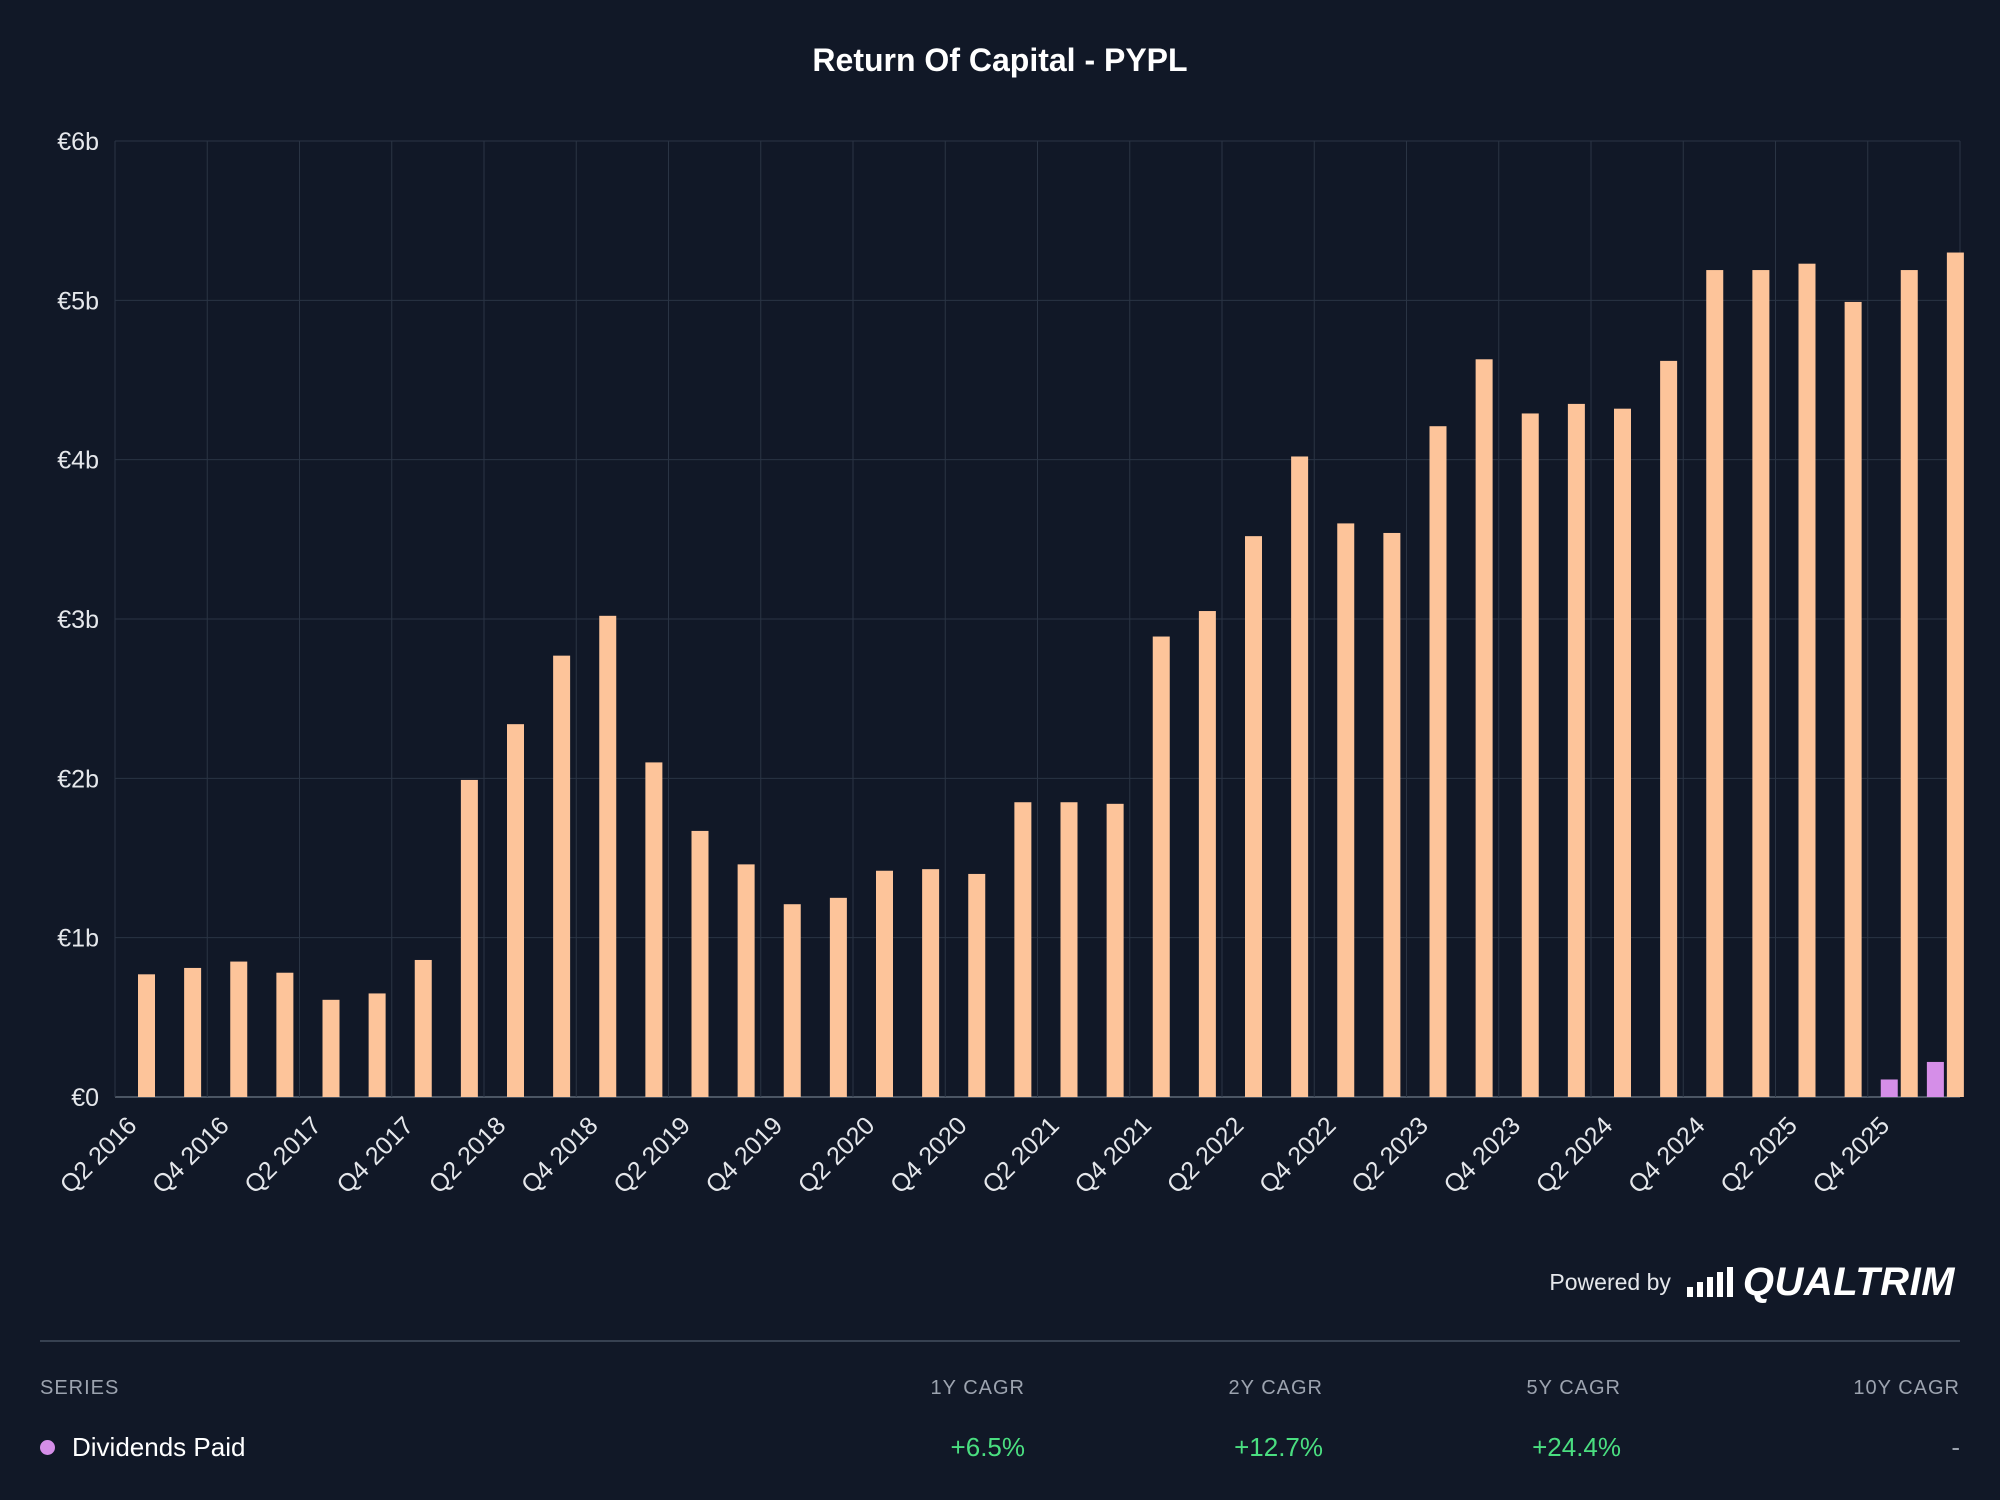 The image size is (2000, 1500). I want to click on cagr-5y-value: +24.4%, so click(1576, 1447).